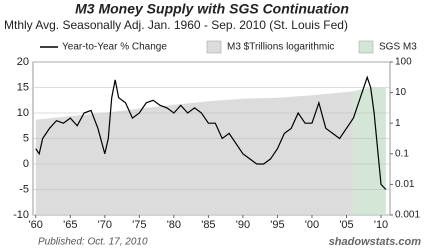 Image resolution: width=425 pixels, height=250 pixels. What do you see at coordinates (93, 242) in the screenshot?
I see `footnote: Published: Oct. 17, 2010` at bounding box center [93, 242].